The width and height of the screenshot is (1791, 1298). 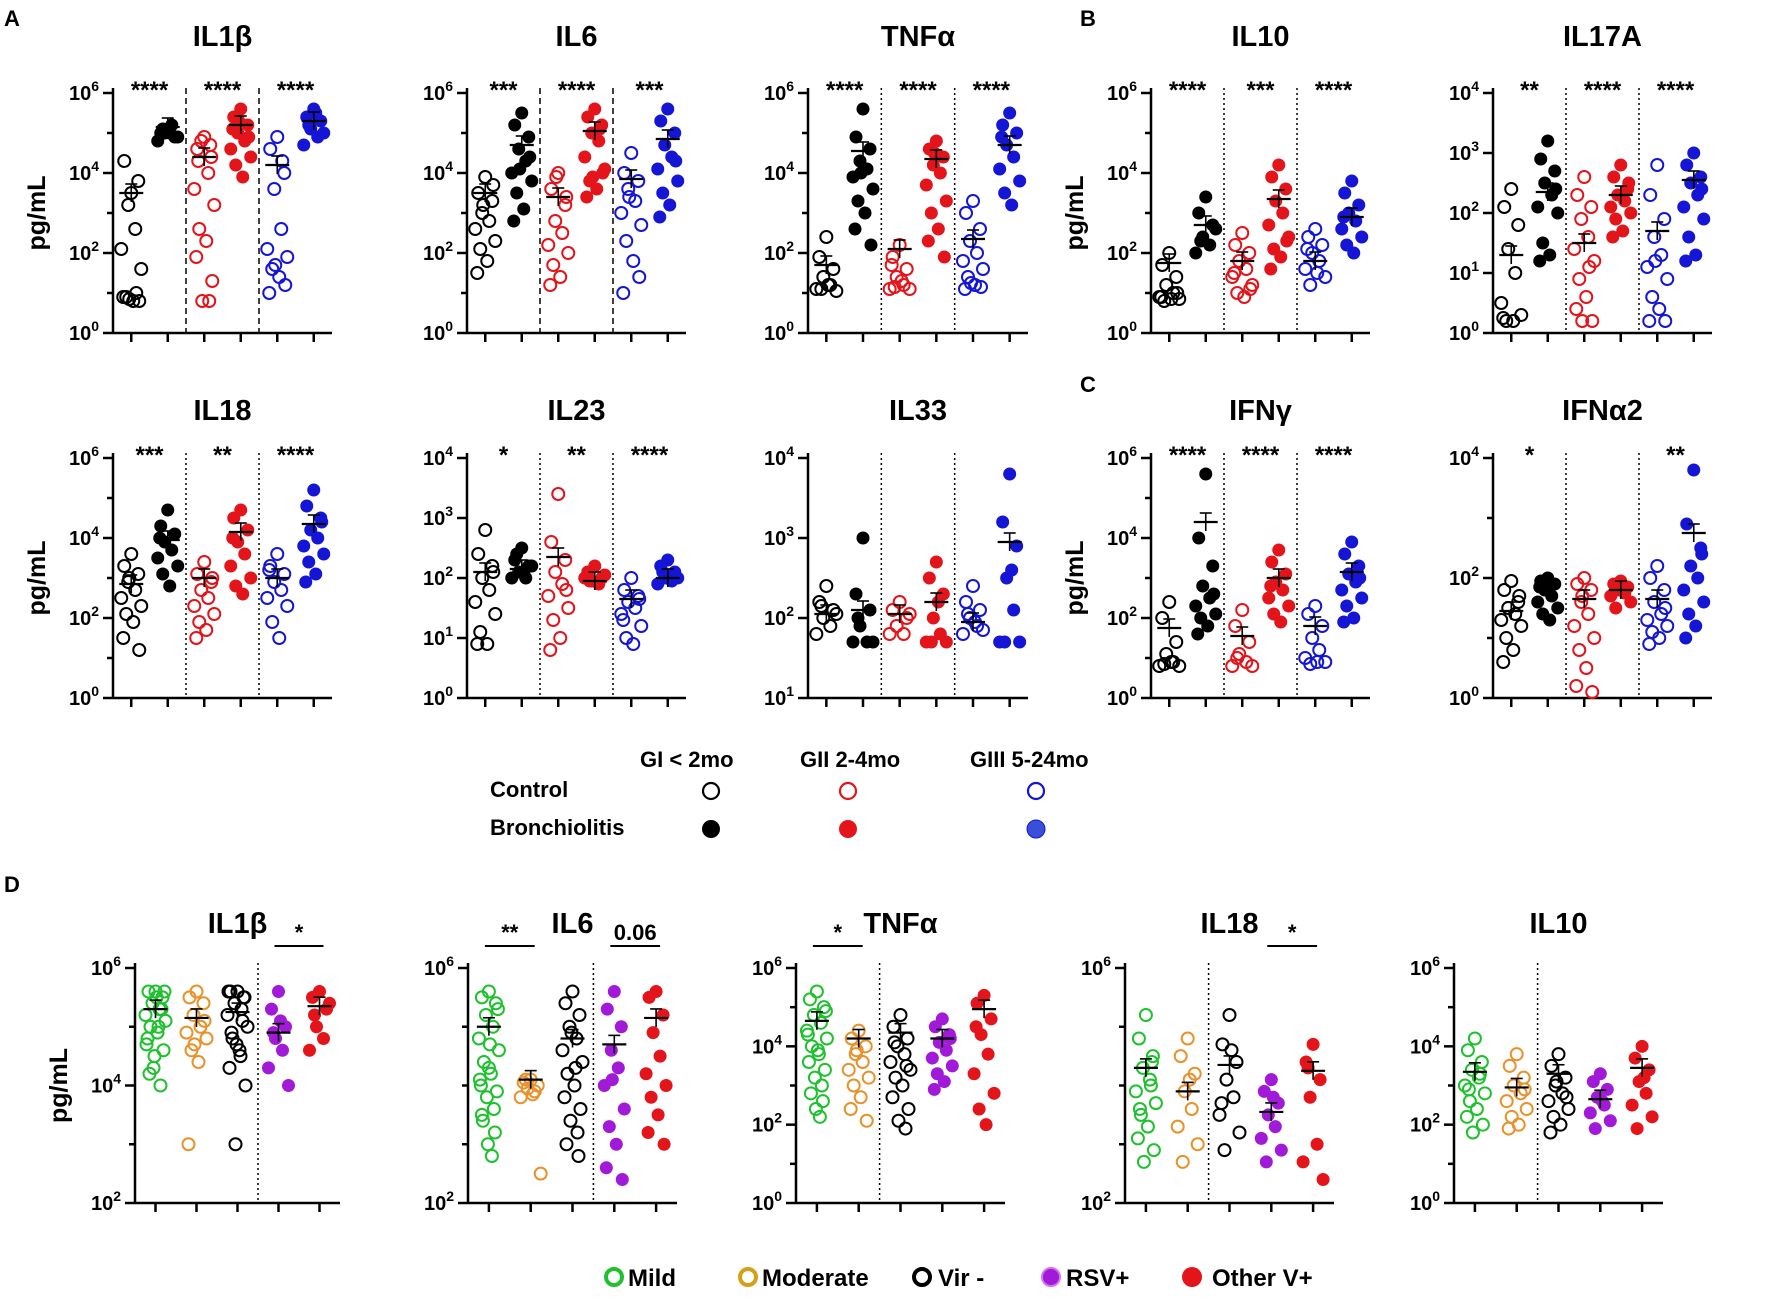 What do you see at coordinates (1261, 455) in the screenshot?
I see `significance-stars: ****` at bounding box center [1261, 455].